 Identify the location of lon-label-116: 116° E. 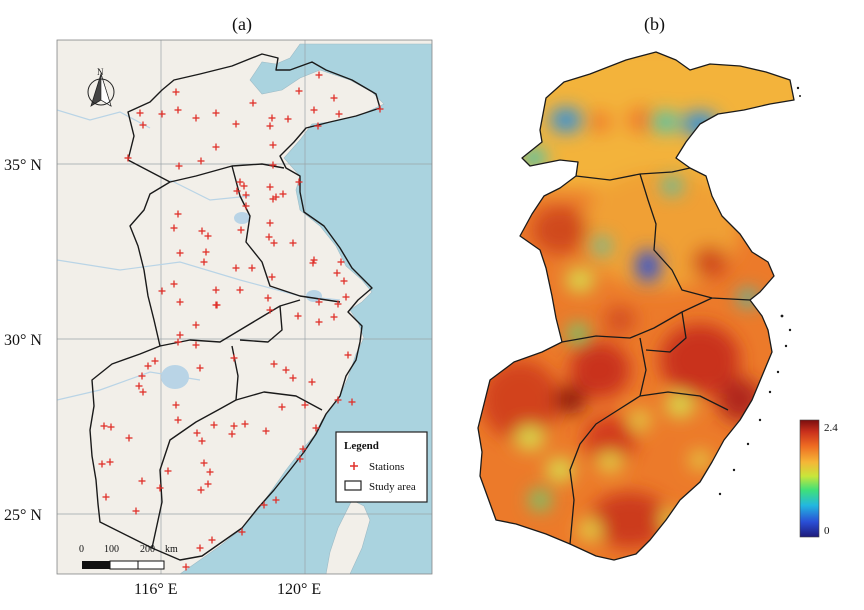
(156, 589).